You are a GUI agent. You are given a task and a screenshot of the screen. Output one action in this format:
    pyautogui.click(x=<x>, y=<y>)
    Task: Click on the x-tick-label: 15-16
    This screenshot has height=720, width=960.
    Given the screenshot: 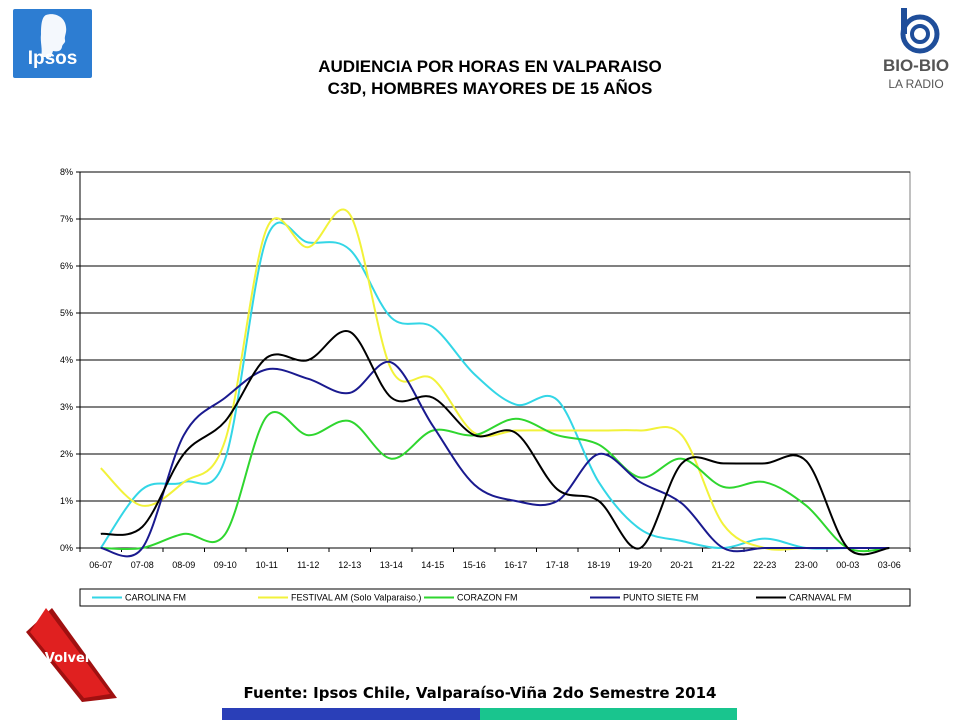 What is the action you would take?
    pyautogui.click(x=474, y=565)
    